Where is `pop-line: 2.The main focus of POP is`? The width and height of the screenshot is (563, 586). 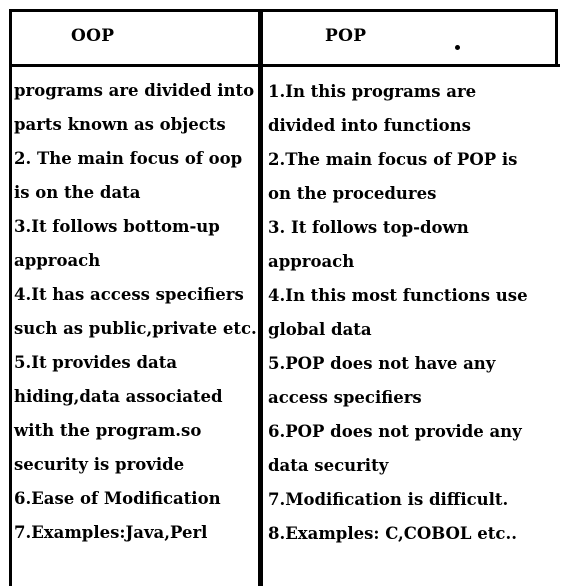 pop-line: 2.The main focus of POP is is located at coordinates (393, 159).